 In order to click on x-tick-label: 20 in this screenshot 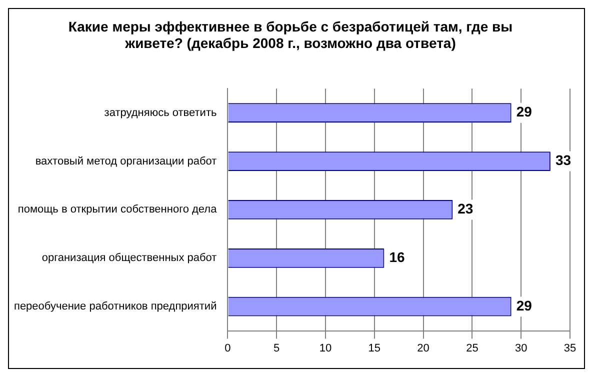, I will do `click(423, 348)`.